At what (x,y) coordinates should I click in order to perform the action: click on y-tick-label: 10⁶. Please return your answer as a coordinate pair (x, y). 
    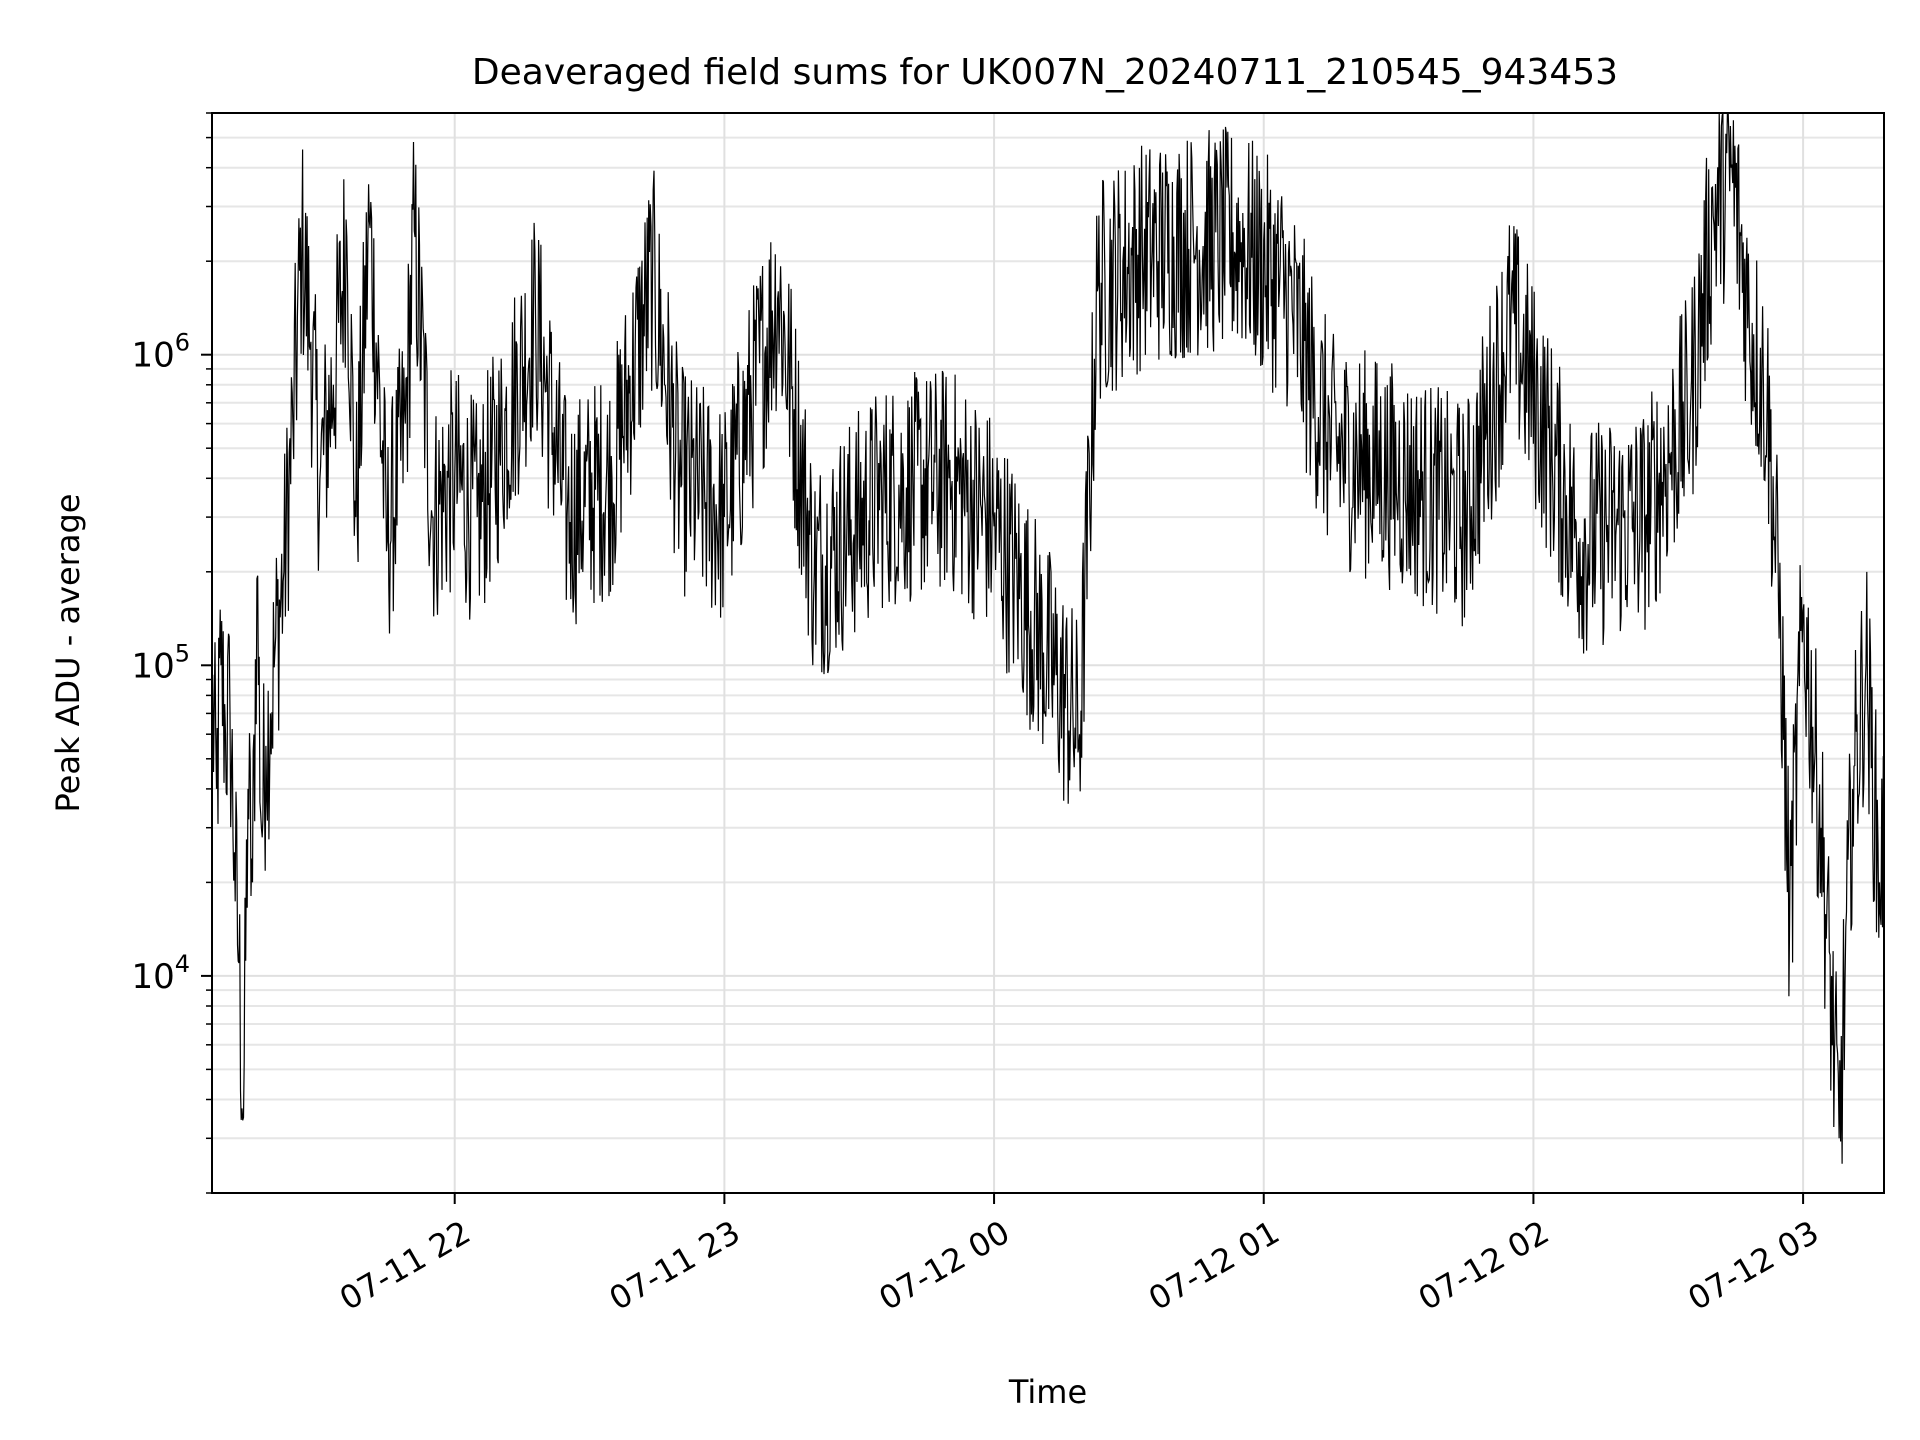
    Looking at the image, I should click on (160, 352).